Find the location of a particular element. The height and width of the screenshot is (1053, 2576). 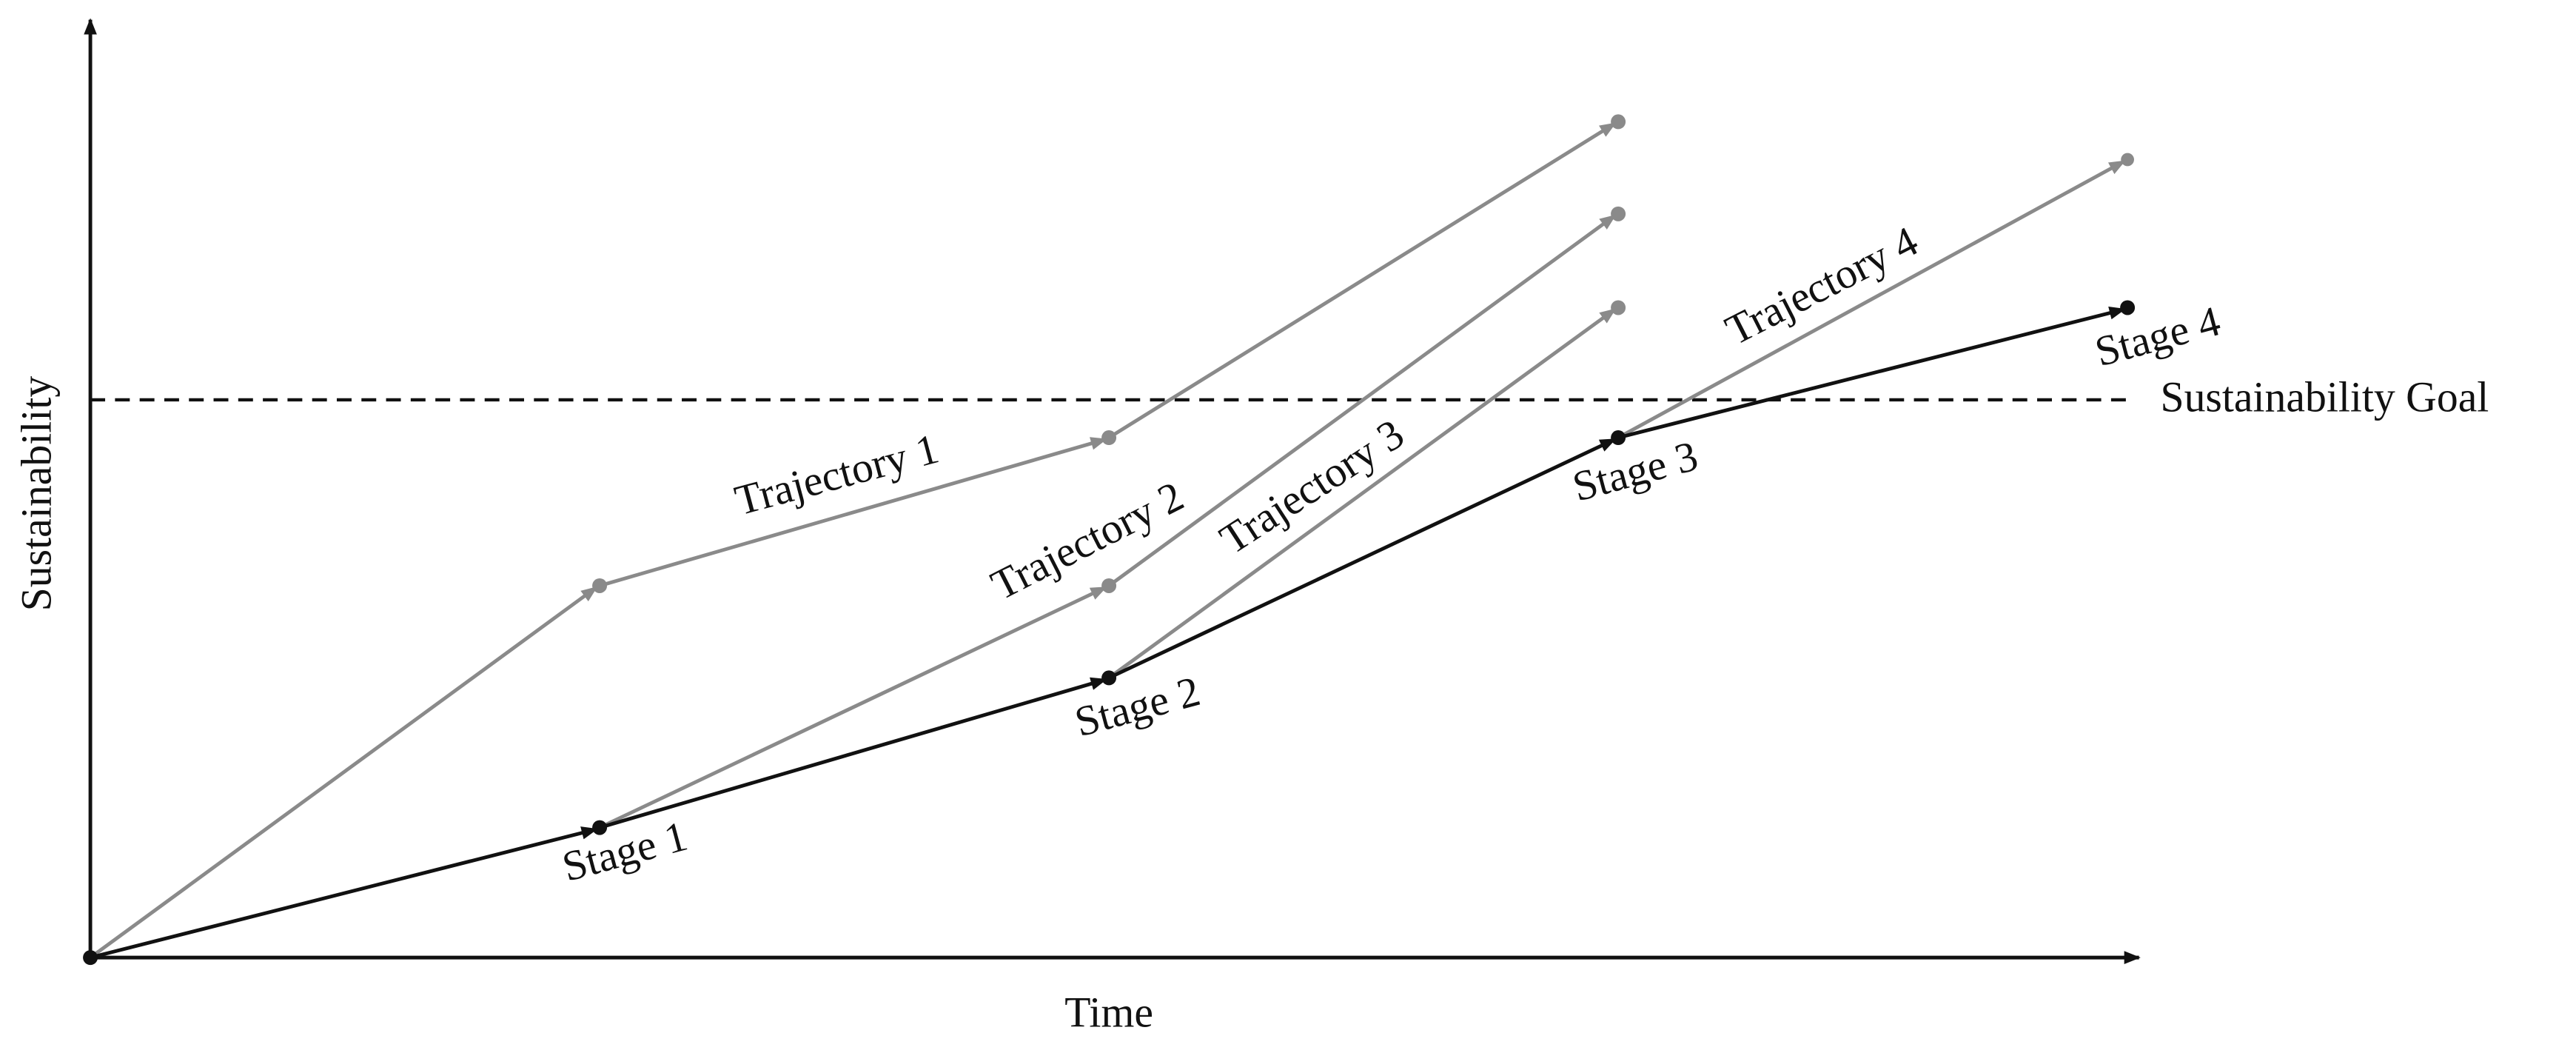

y-axis-label: Sustainability is located at coordinates (37, 494).